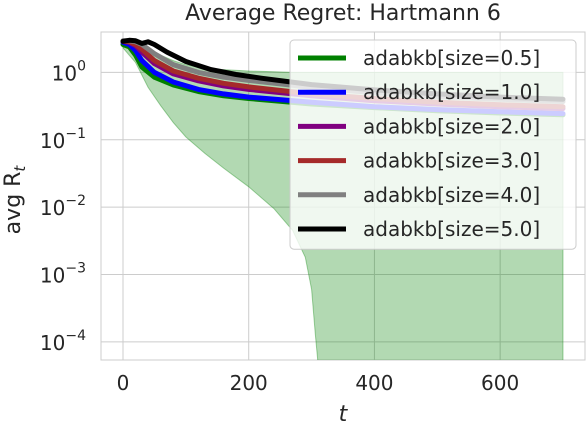 The height and width of the screenshot is (426, 586). What do you see at coordinates (451, 58) in the screenshot?
I see `legend-label: adabkb[size=0.5]` at bounding box center [451, 58].